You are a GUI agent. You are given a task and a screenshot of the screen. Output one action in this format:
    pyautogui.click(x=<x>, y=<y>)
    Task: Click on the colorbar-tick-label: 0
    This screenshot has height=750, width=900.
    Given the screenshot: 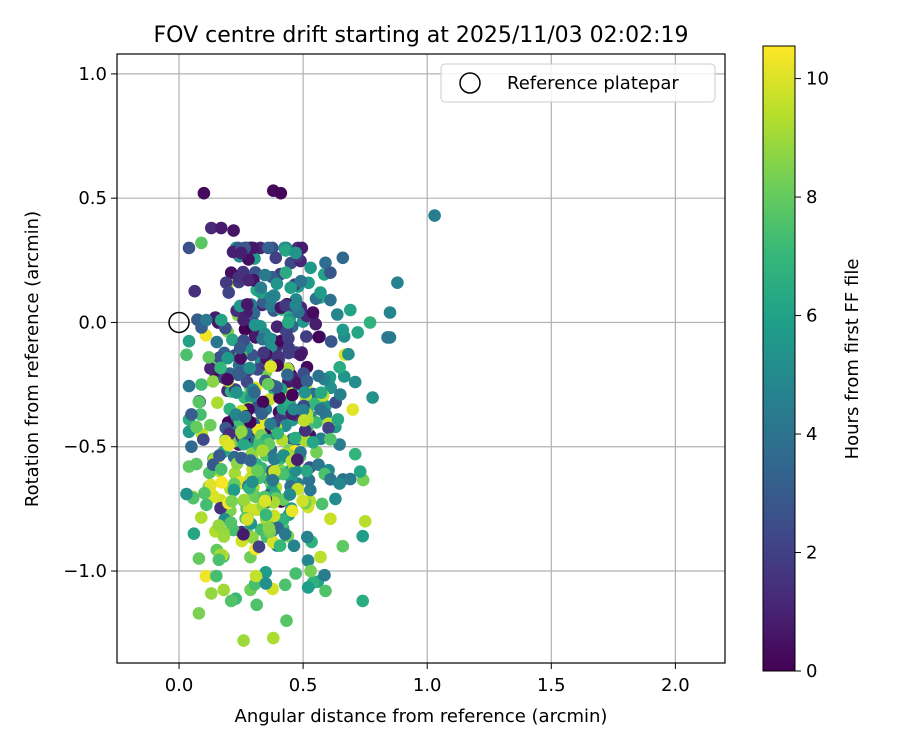 What is the action you would take?
    pyautogui.click(x=811, y=671)
    